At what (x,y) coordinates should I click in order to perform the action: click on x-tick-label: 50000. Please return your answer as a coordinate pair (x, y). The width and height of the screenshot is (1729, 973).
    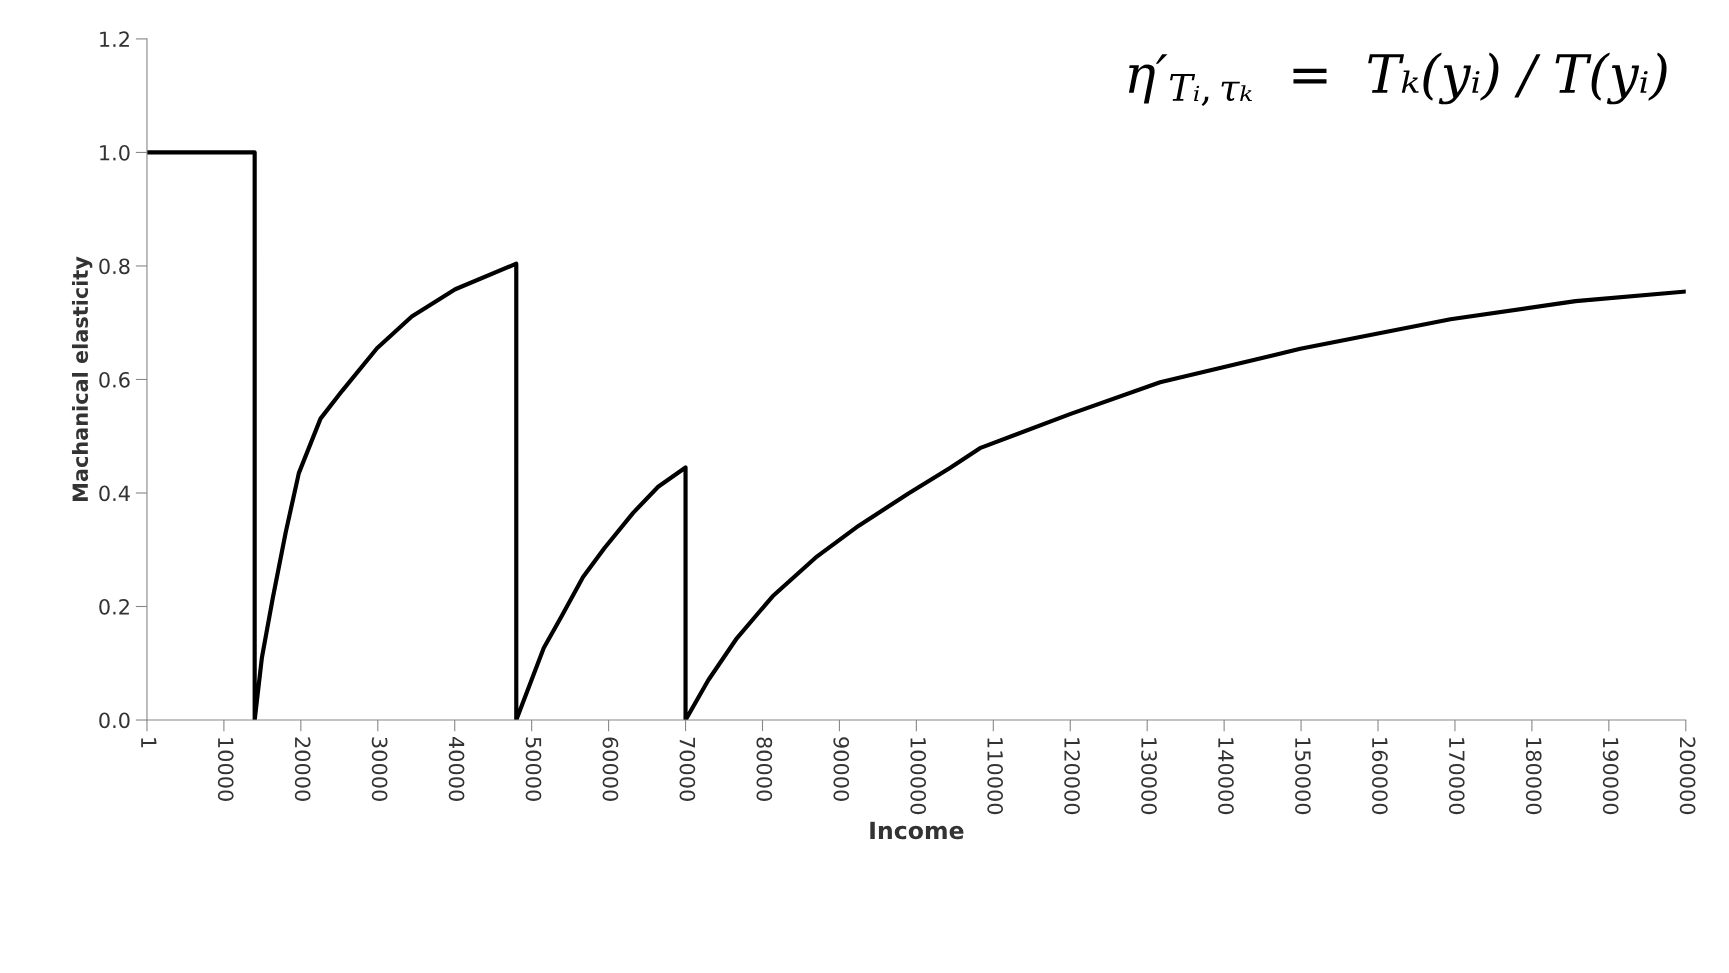
    Looking at the image, I should click on (533, 769).